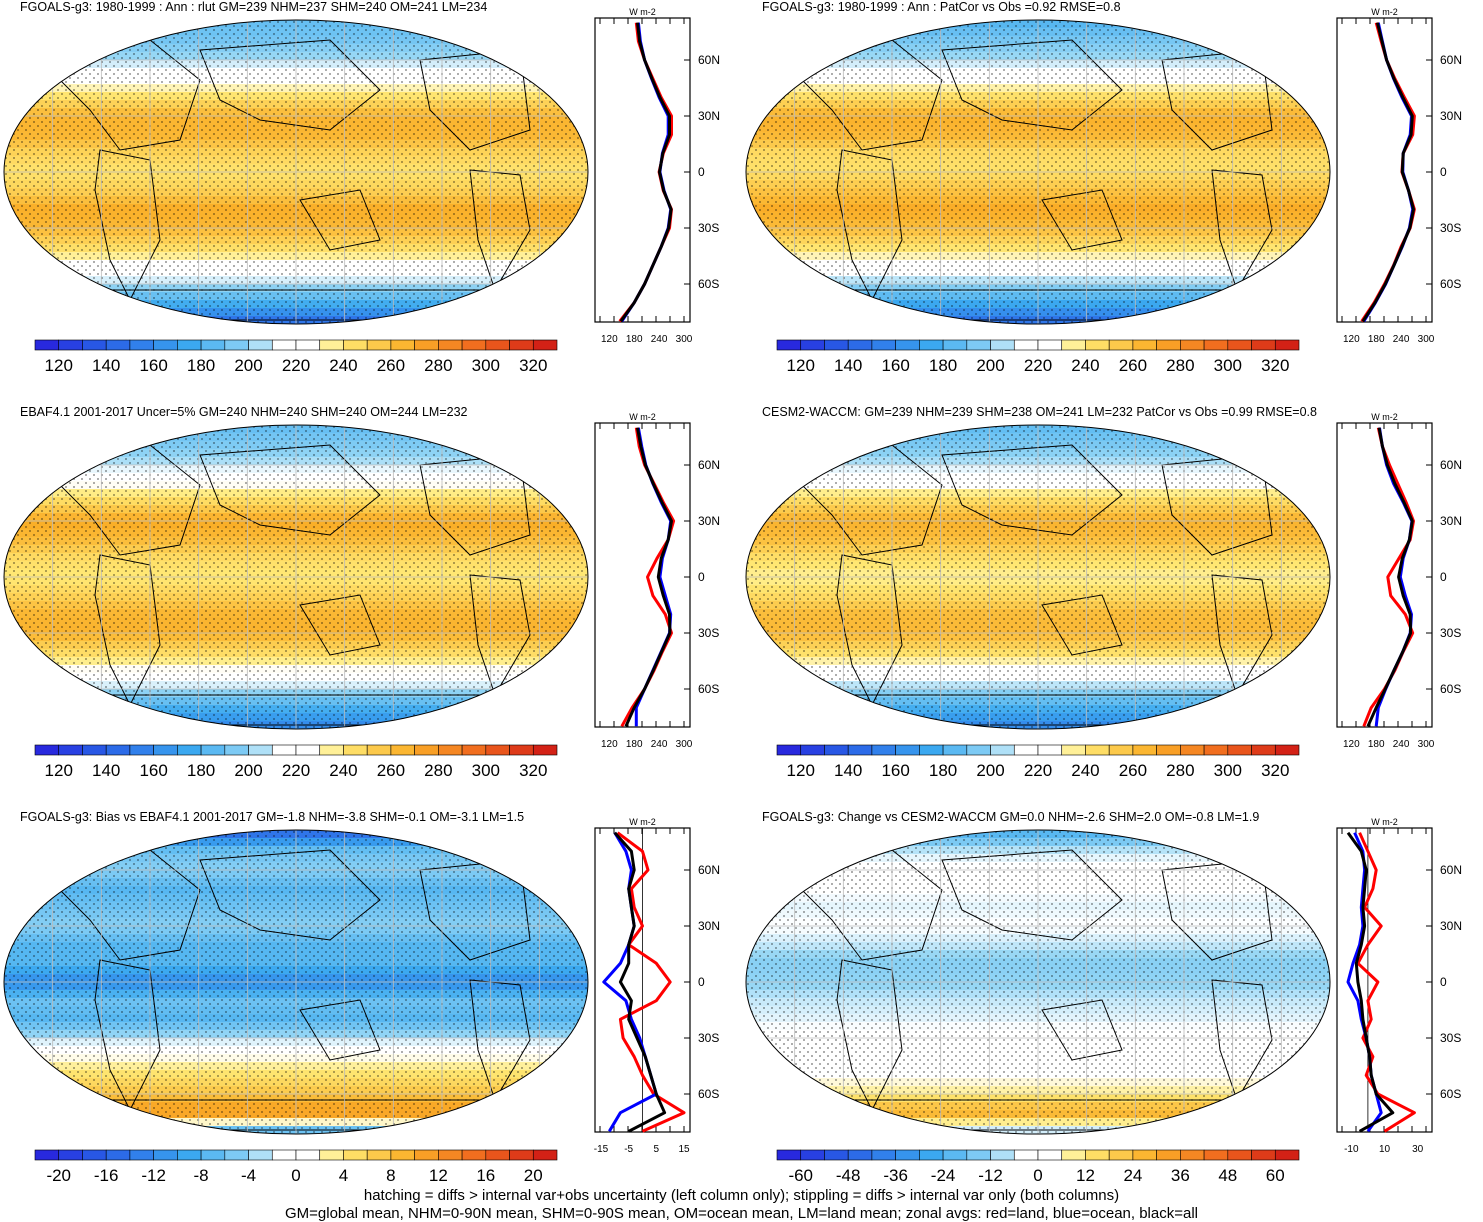 This screenshot has height=1222, width=1483. Describe the element at coordinates (1451, 116) in the screenshot. I see `zonal-ytick-label: 30N` at that location.